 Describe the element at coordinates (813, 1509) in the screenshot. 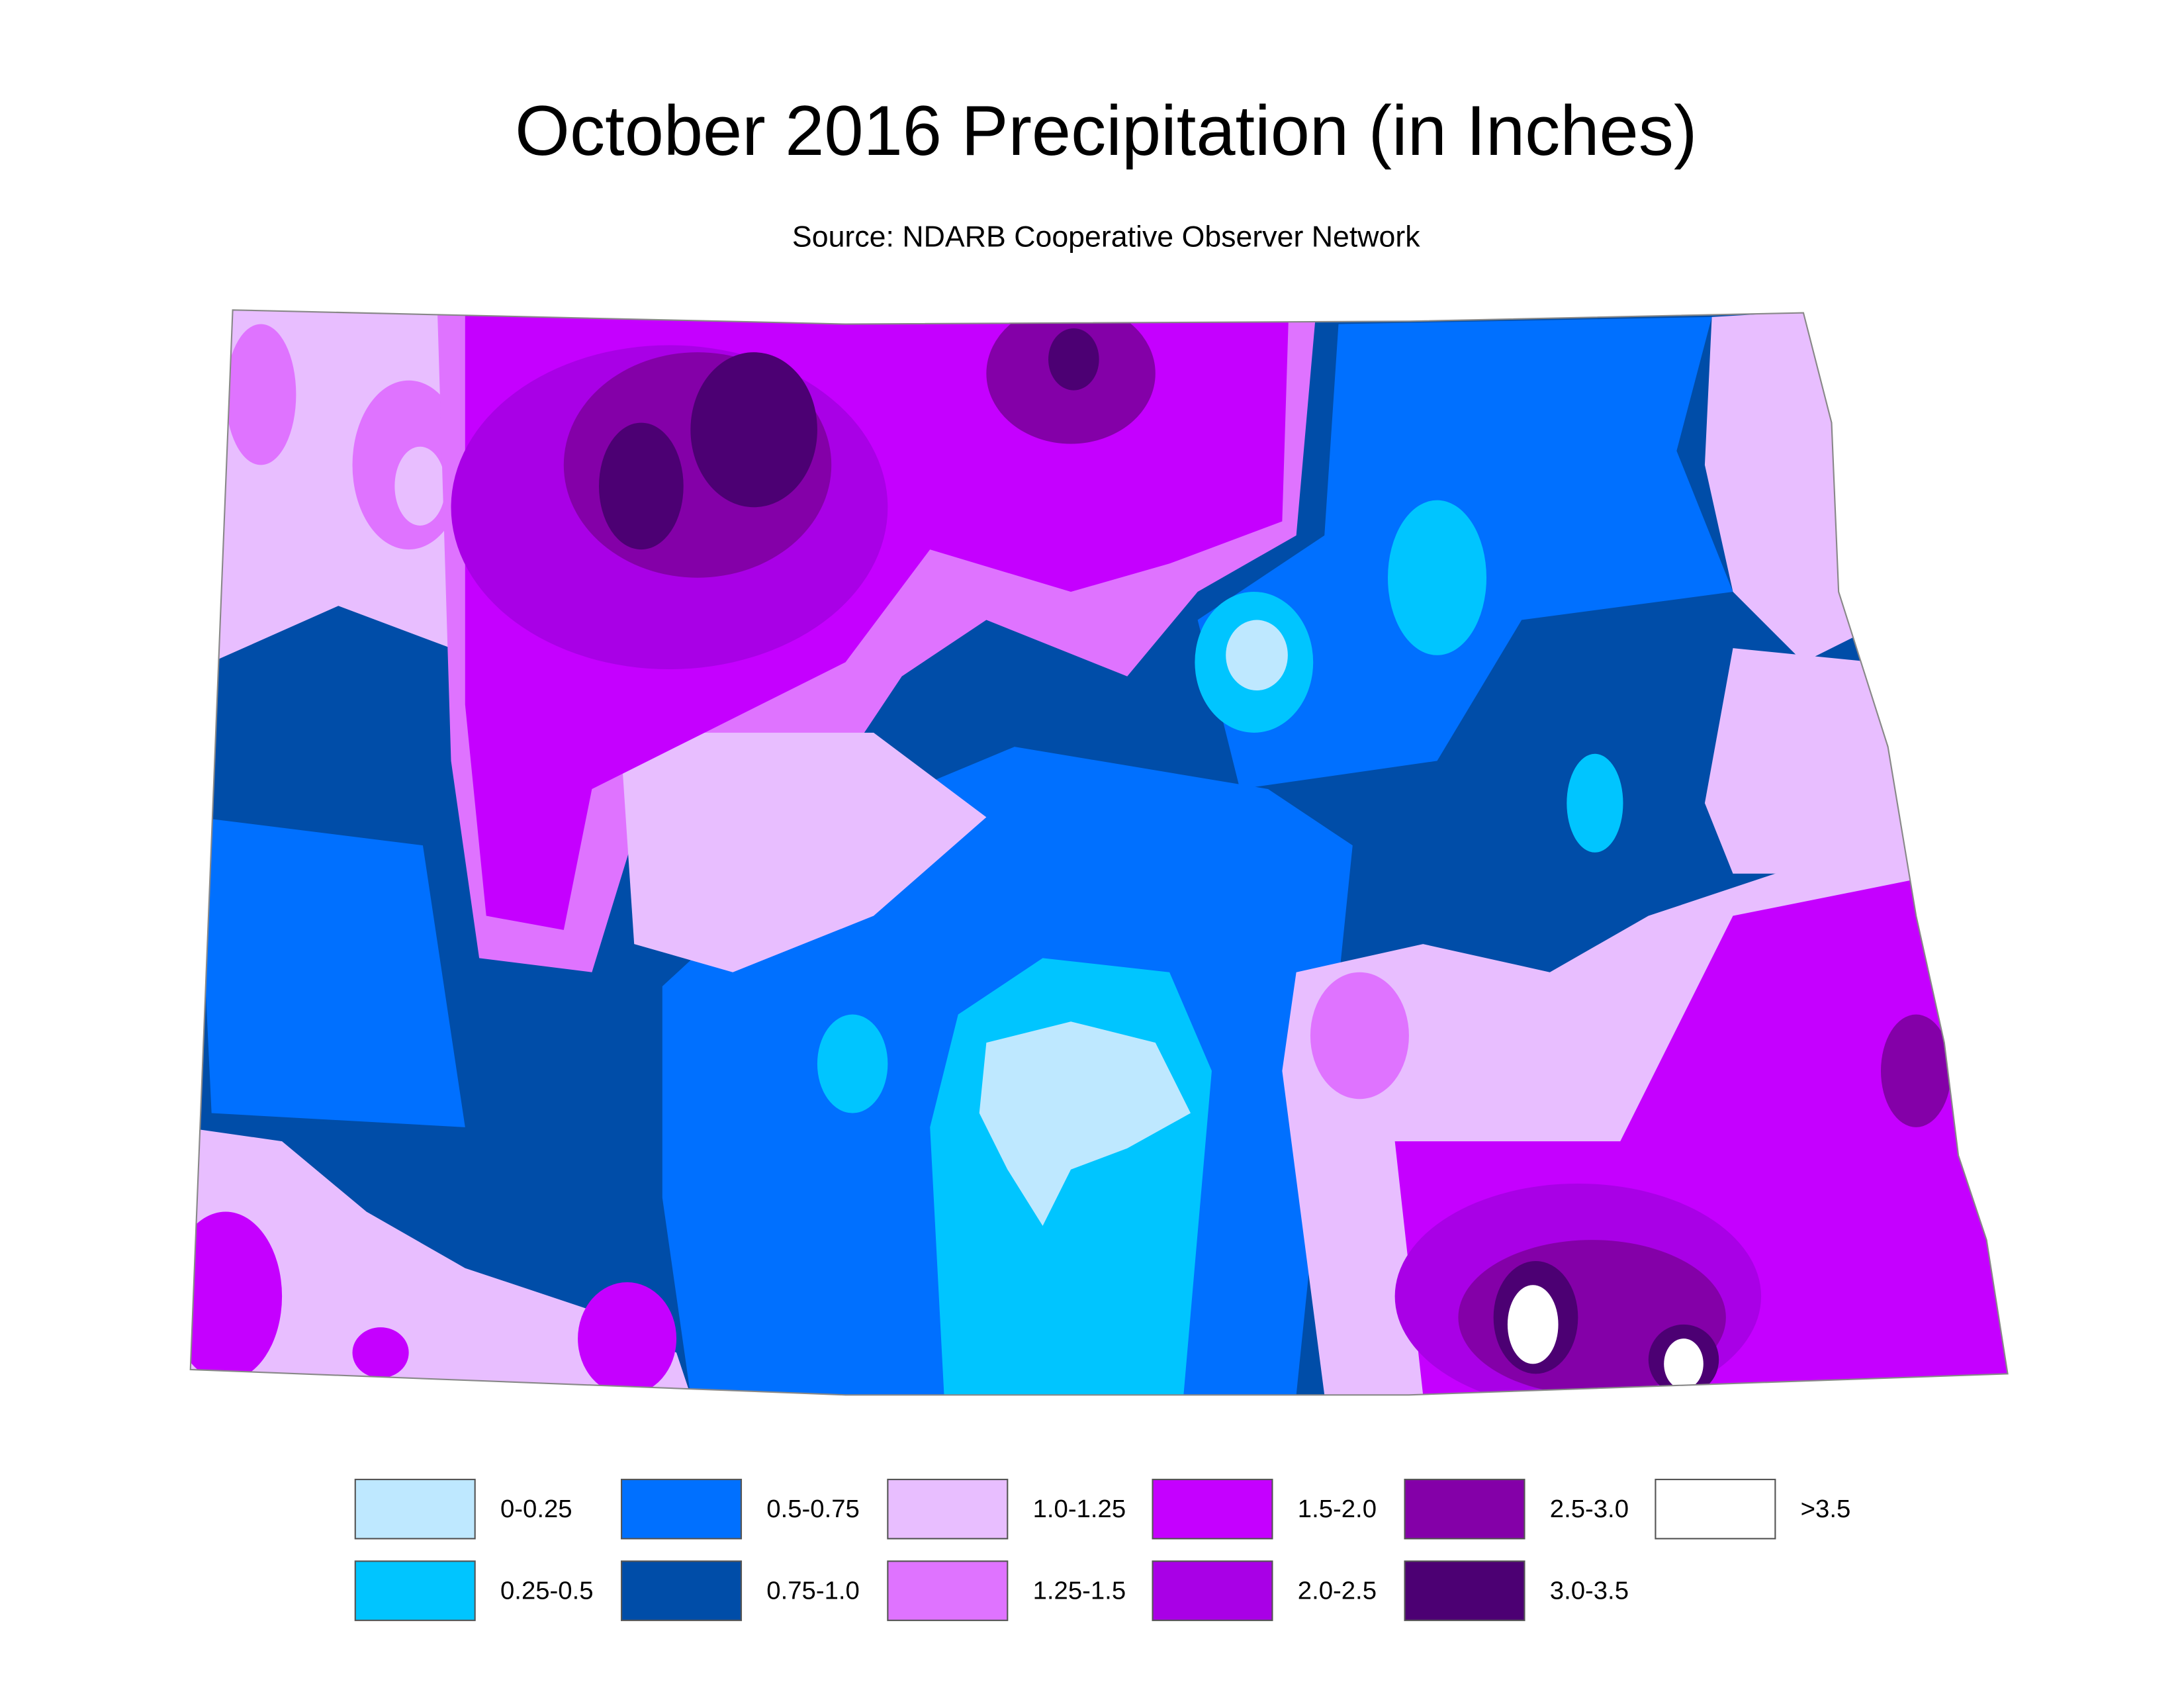

I see `legend-label: 0.5-0.75` at that location.